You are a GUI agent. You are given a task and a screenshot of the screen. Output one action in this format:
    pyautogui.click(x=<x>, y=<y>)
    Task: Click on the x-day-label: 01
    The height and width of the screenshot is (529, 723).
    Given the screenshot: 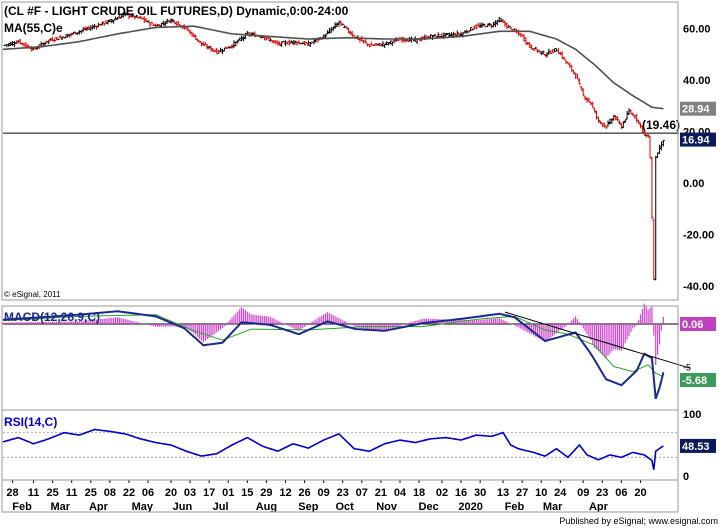 What is the action you would take?
    pyautogui.click(x=228, y=493)
    